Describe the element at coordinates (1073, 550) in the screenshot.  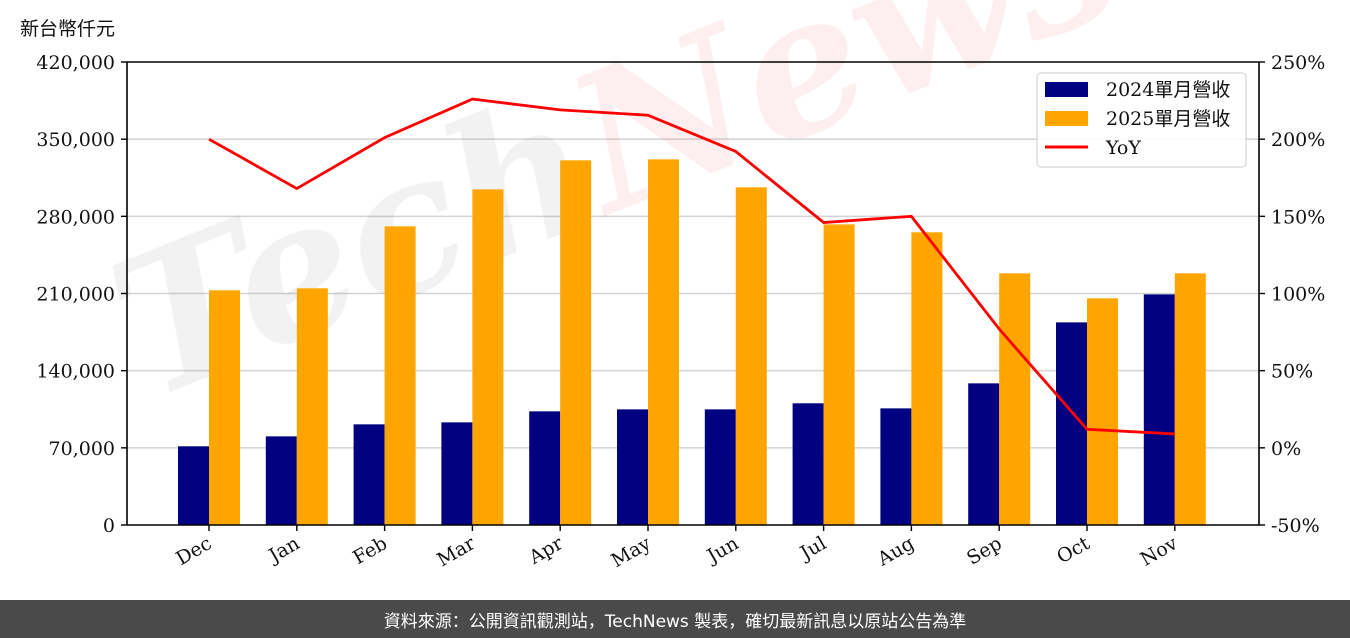
I see `x-tick-label-oct: Oct` at that location.